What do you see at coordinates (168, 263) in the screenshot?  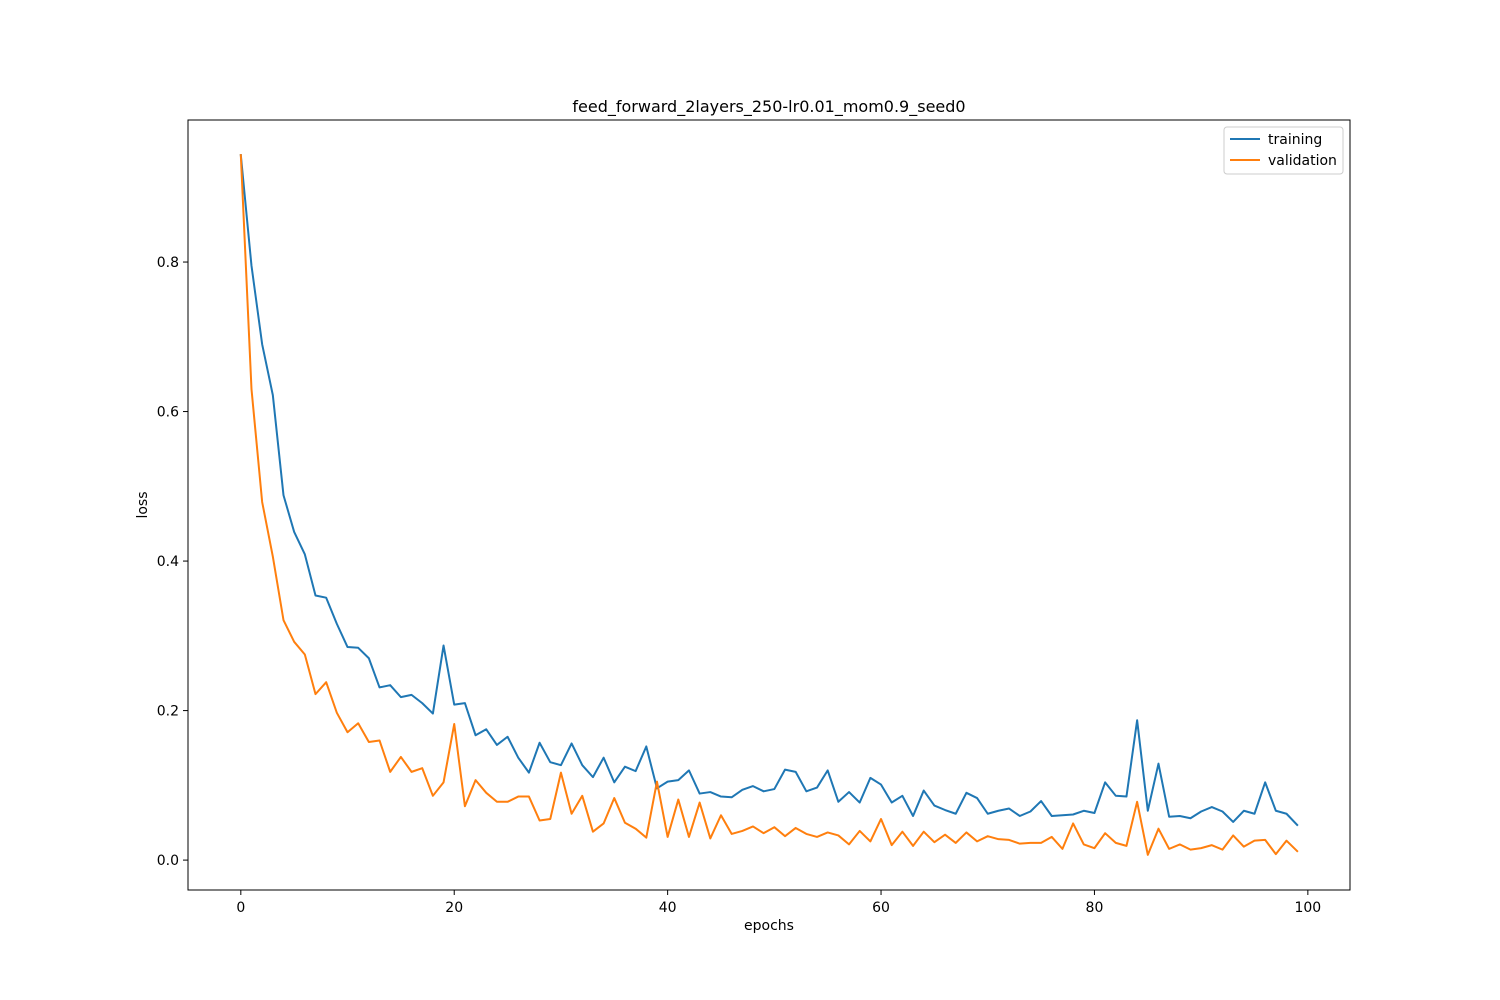 I see `y-tick-label: 0.8` at bounding box center [168, 263].